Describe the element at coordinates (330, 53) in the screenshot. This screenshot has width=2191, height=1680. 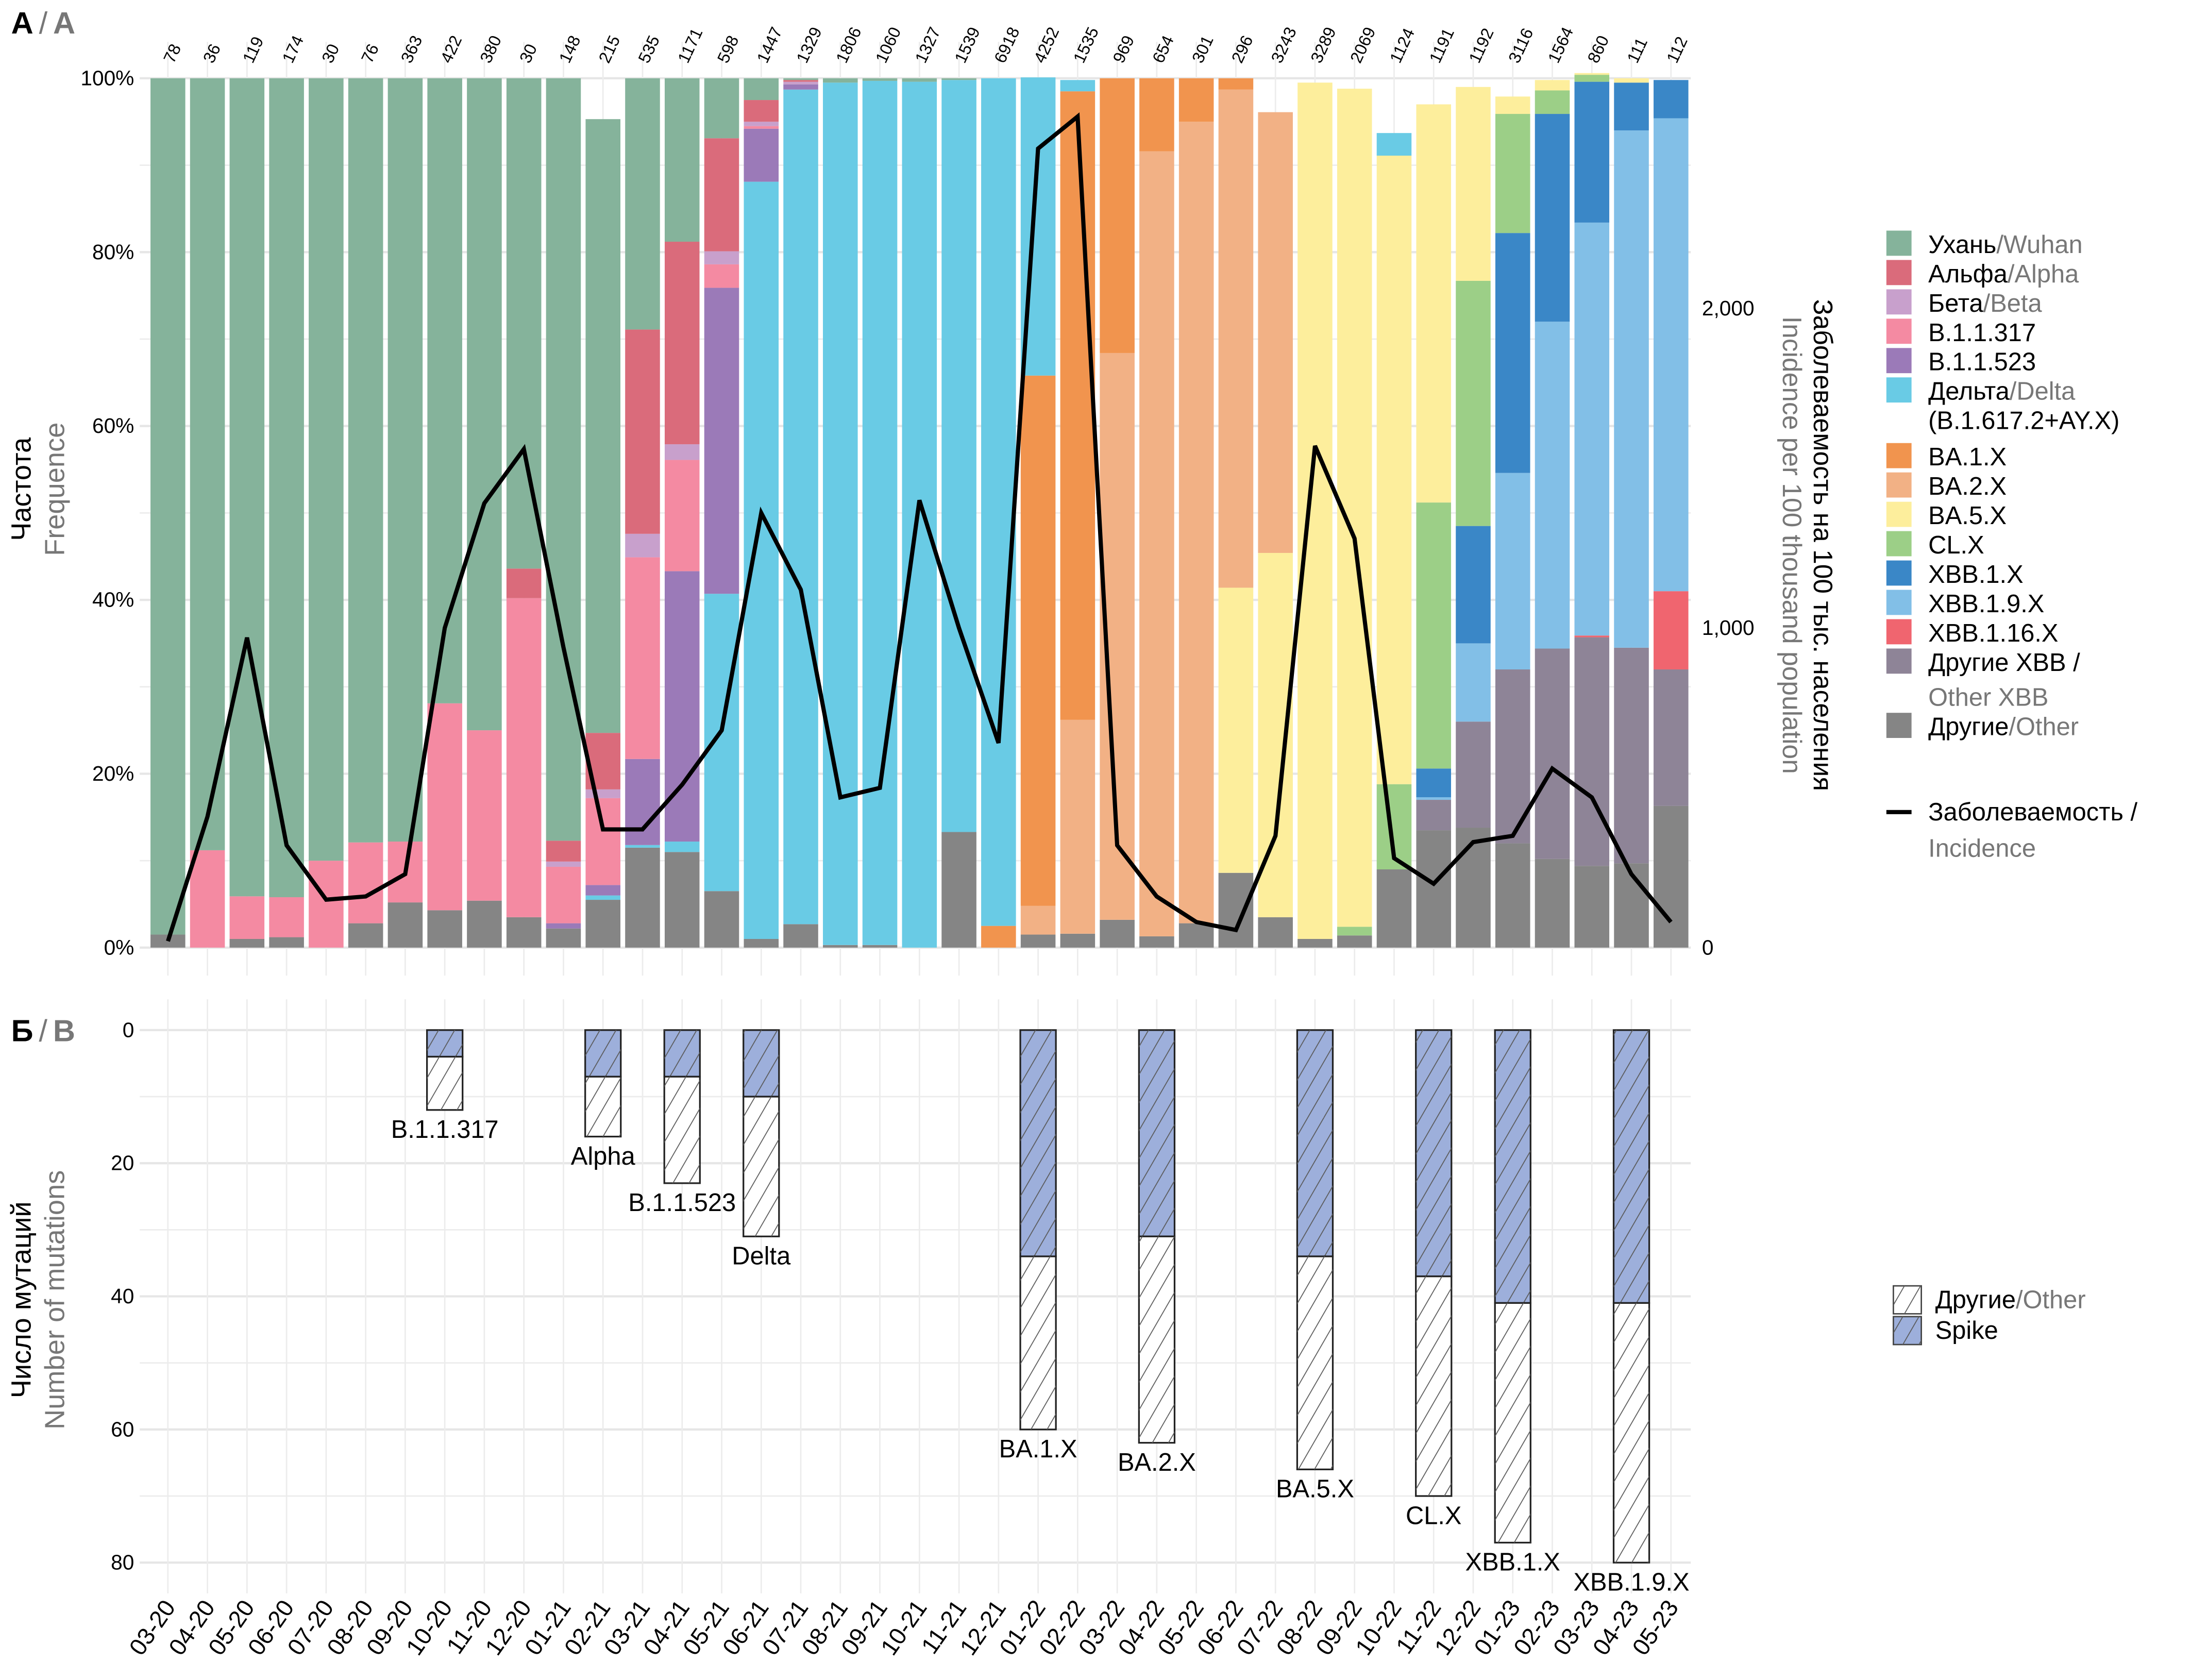
I see `sample-count-label: 30` at that location.